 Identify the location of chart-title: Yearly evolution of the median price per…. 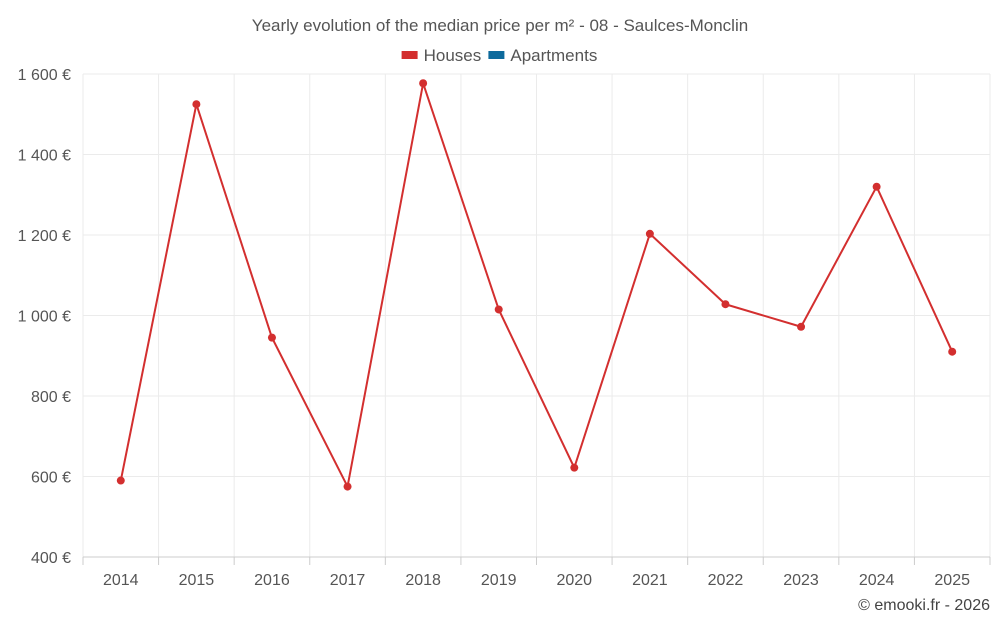
(500, 25).